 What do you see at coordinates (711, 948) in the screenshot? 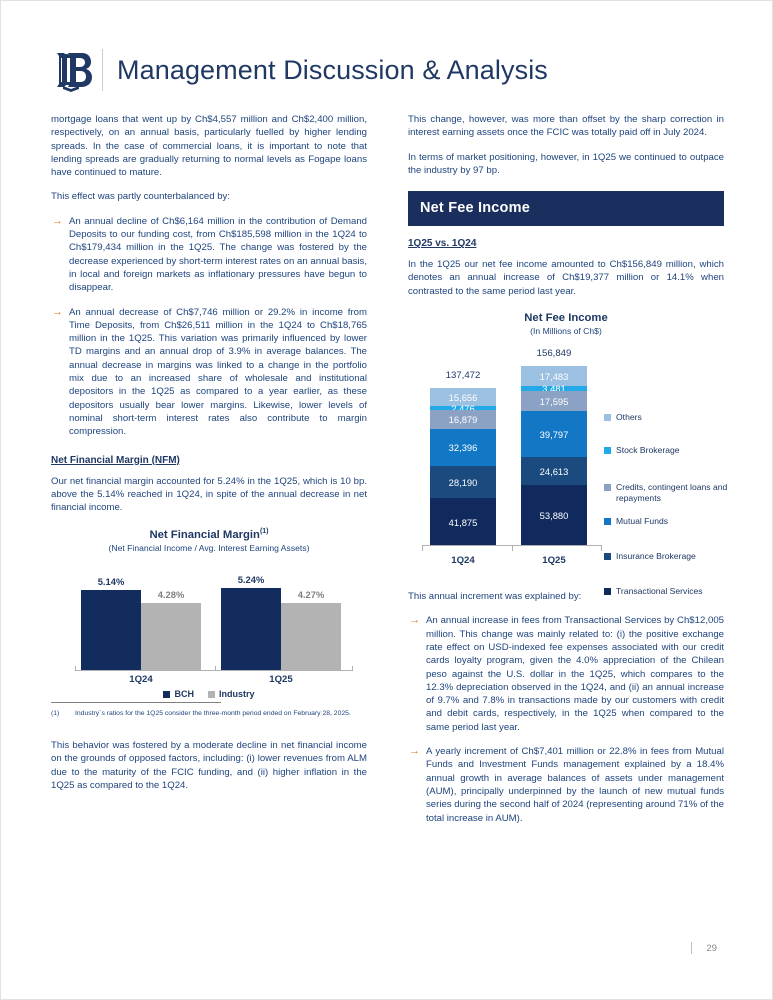
I see `page-number: 29` at bounding box center [711, 948].